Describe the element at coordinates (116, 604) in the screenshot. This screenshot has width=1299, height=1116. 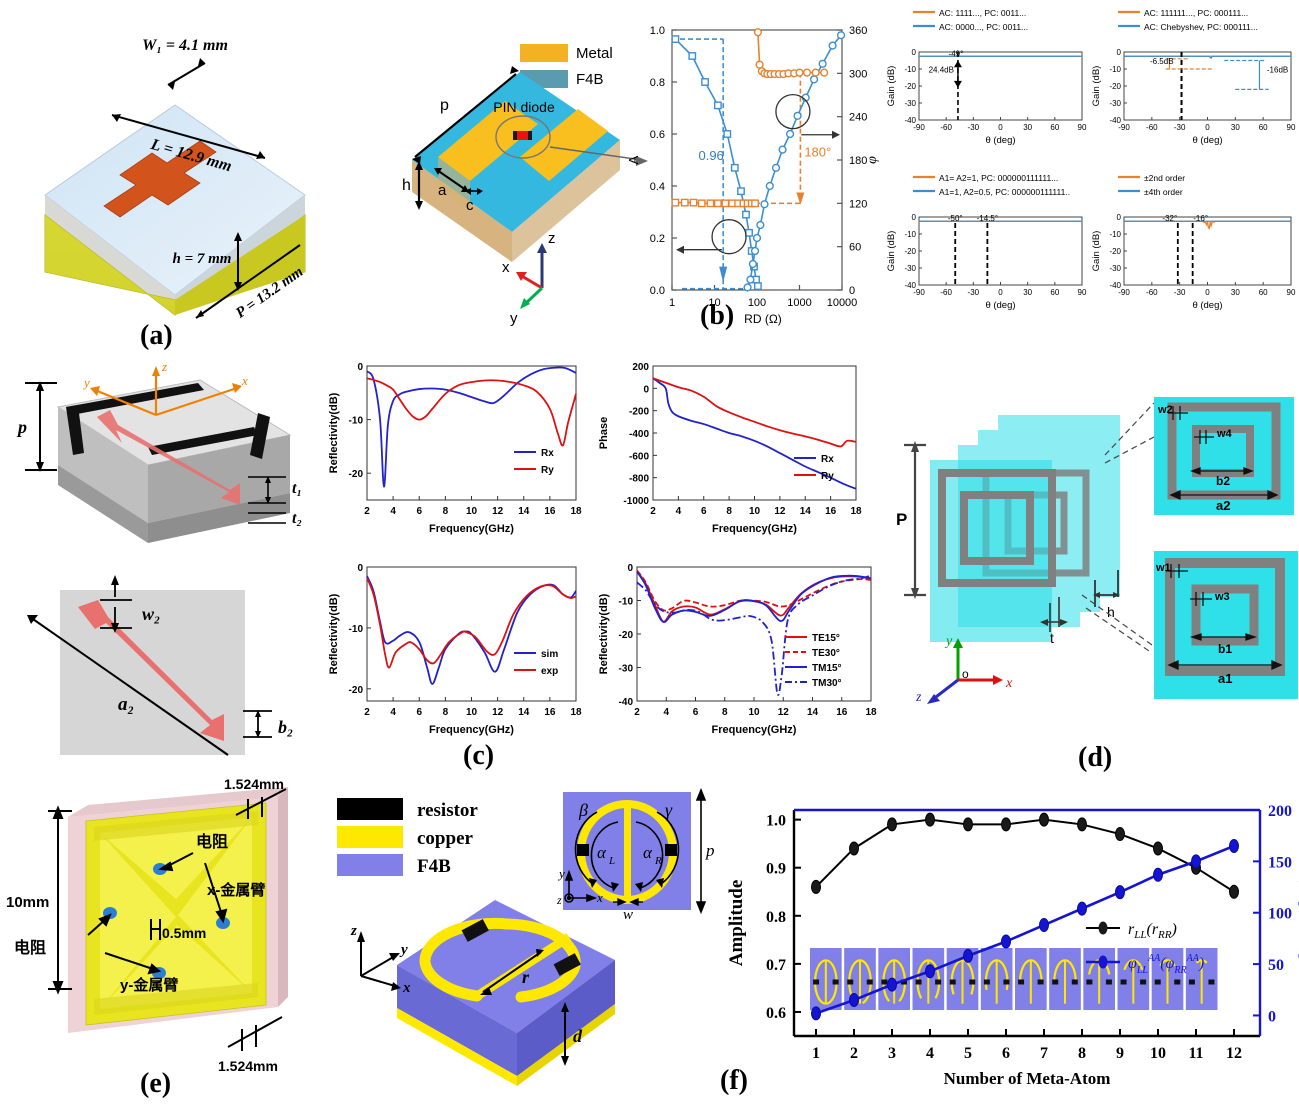
I see `dim-w2` at that location.